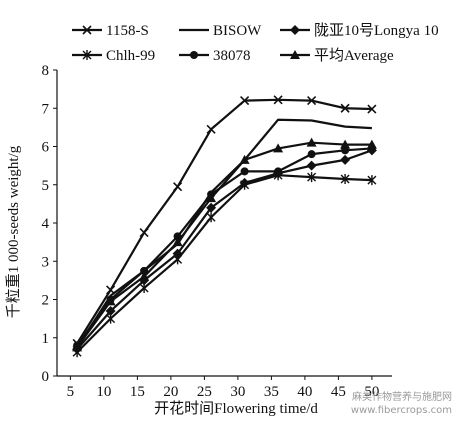  I want to click on legend-item: BISOW, so click(220, 31).